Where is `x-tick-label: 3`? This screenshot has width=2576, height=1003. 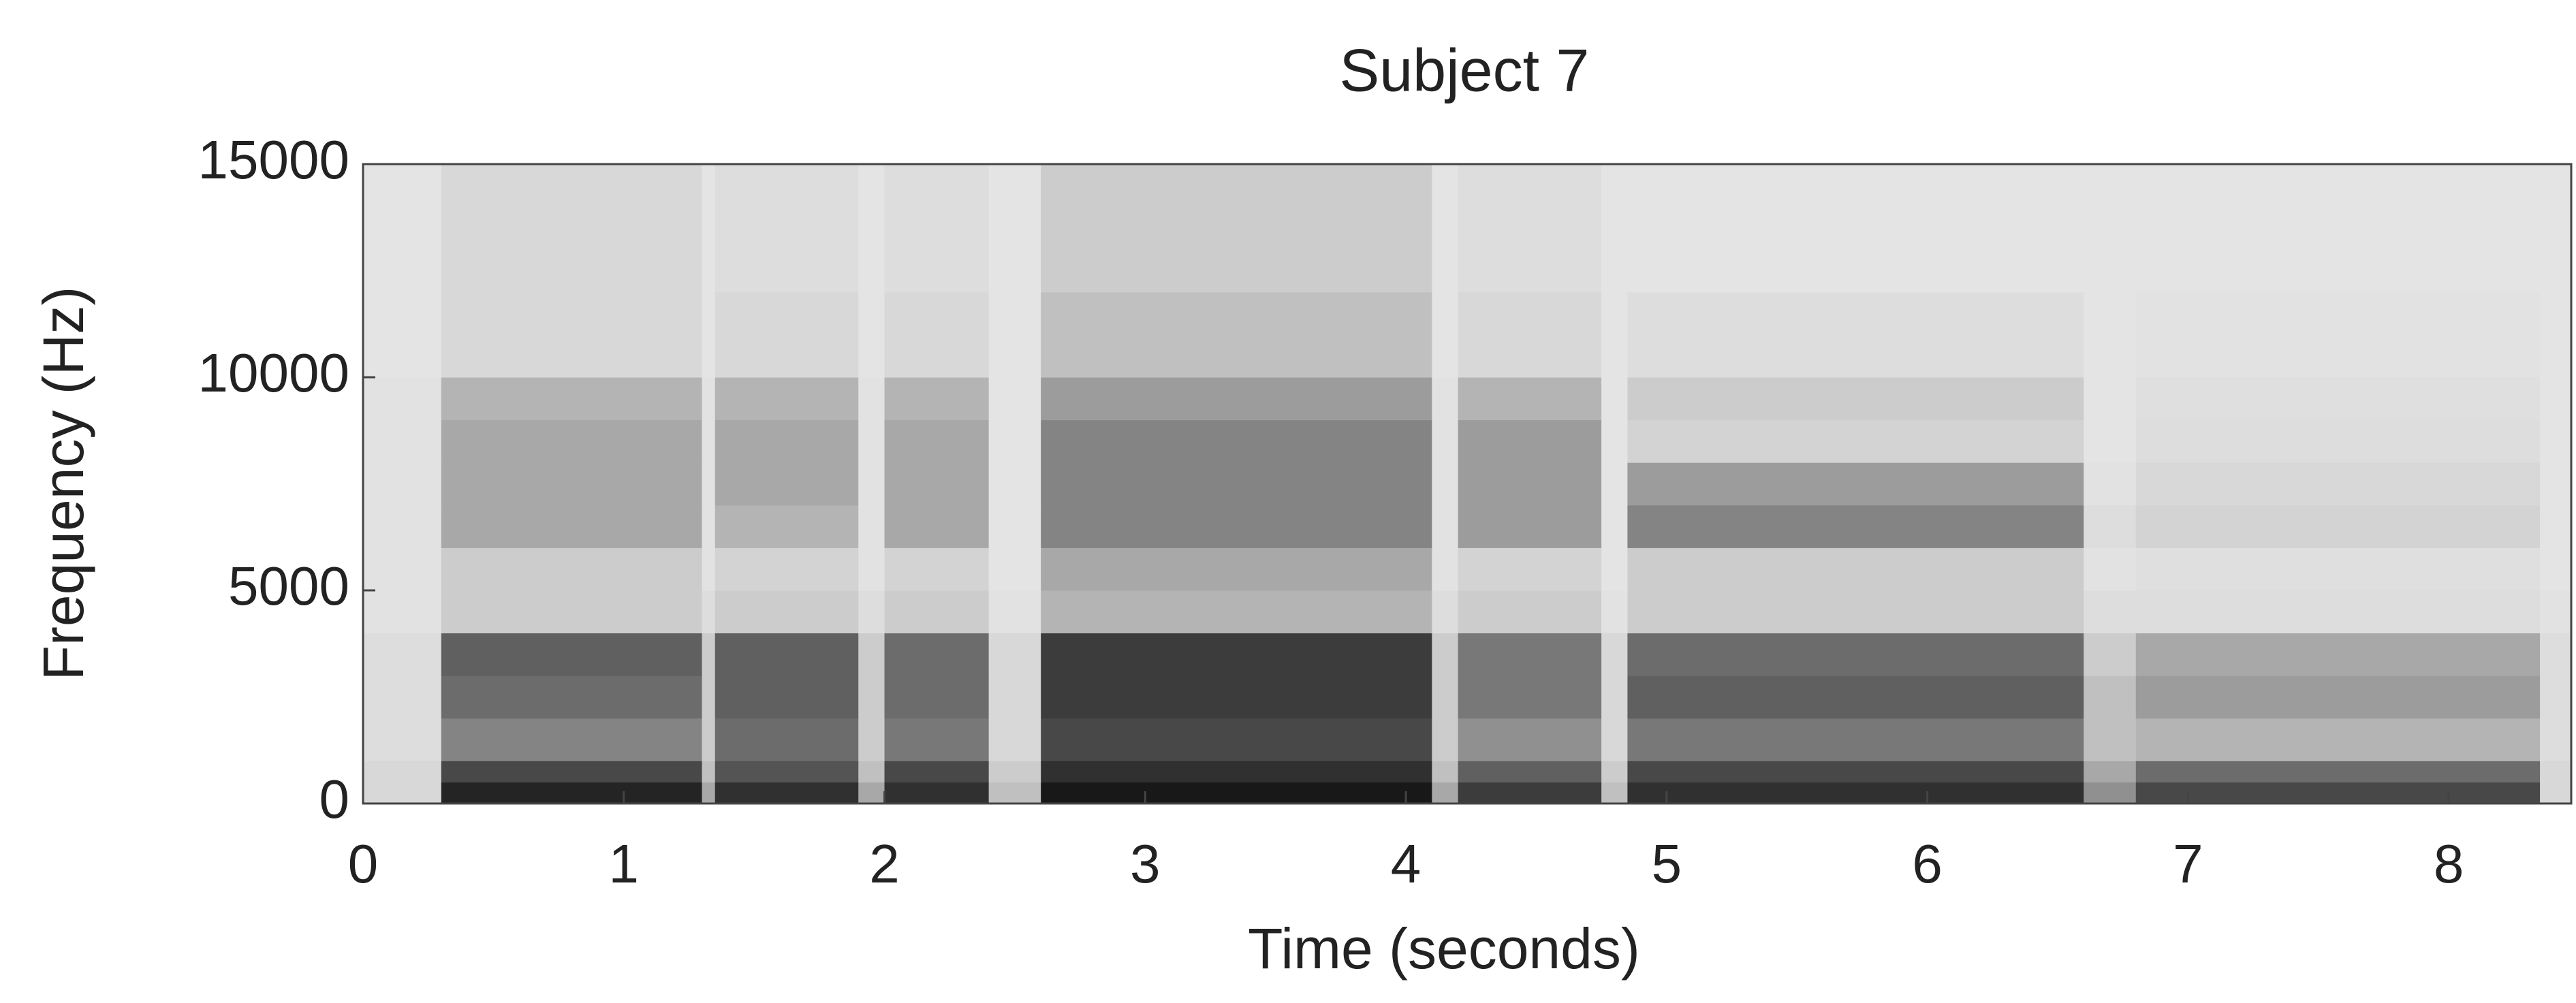 x-tick-label: 3 is located at coordinates (1145, 863).